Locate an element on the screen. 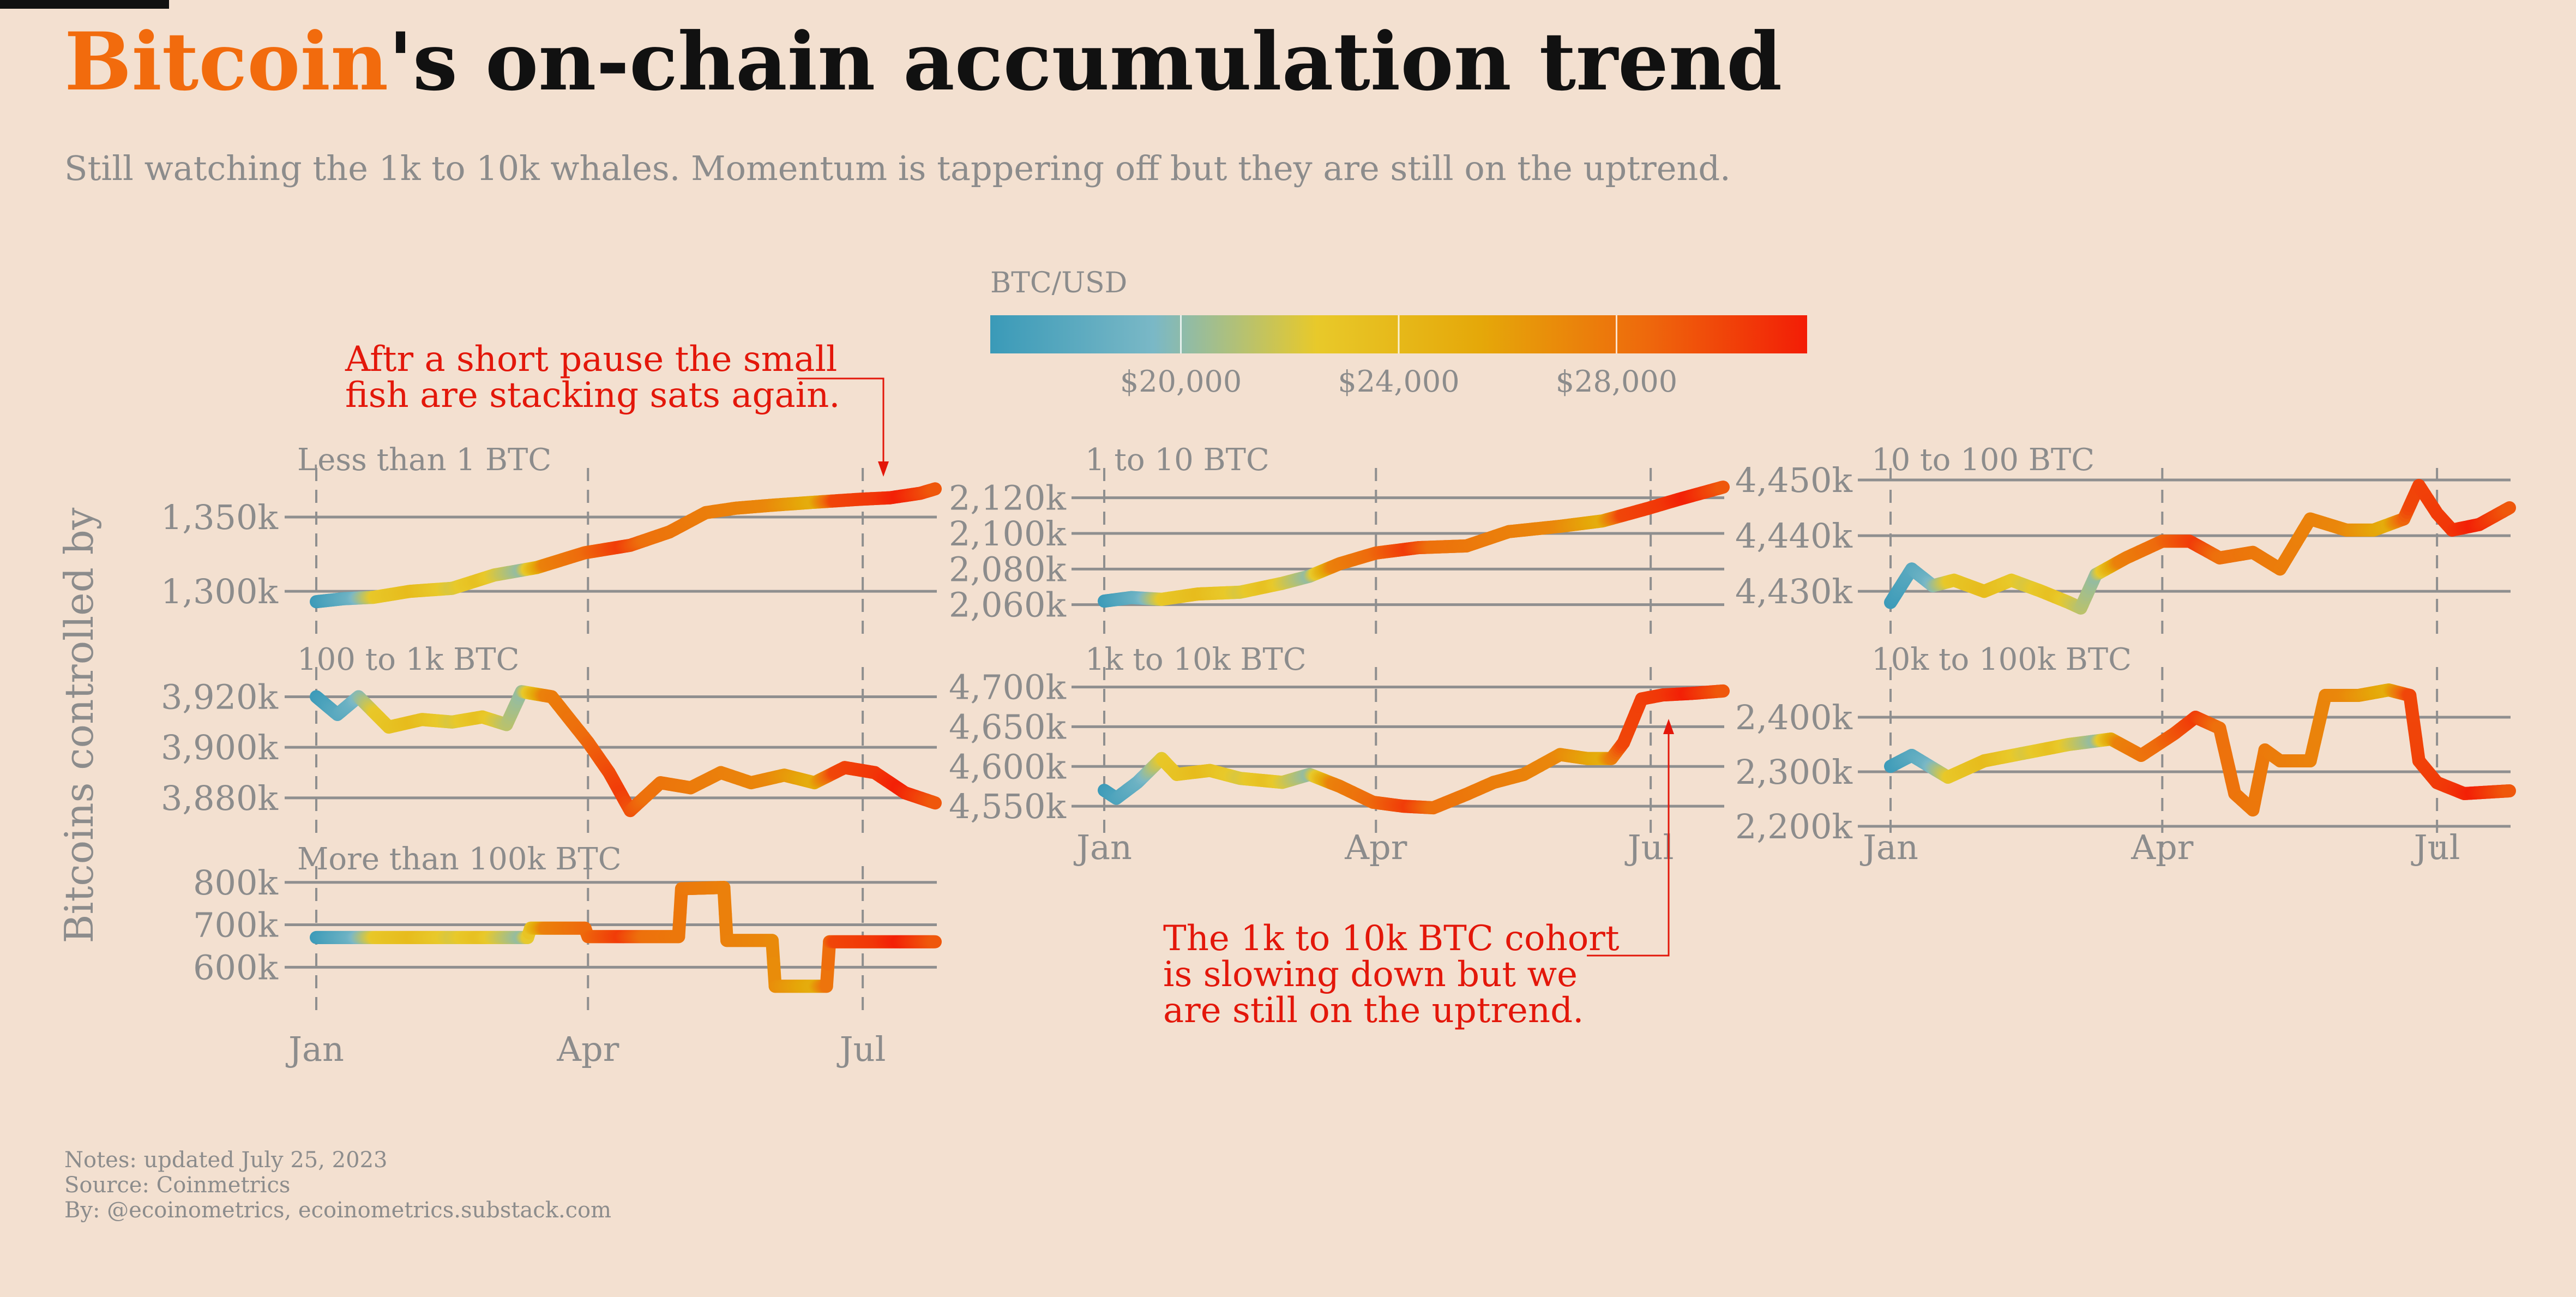 The image size is (2576, 1297). annotation-line: The 1k to 10k BTC cohort is located at coordinates (1391, 938).